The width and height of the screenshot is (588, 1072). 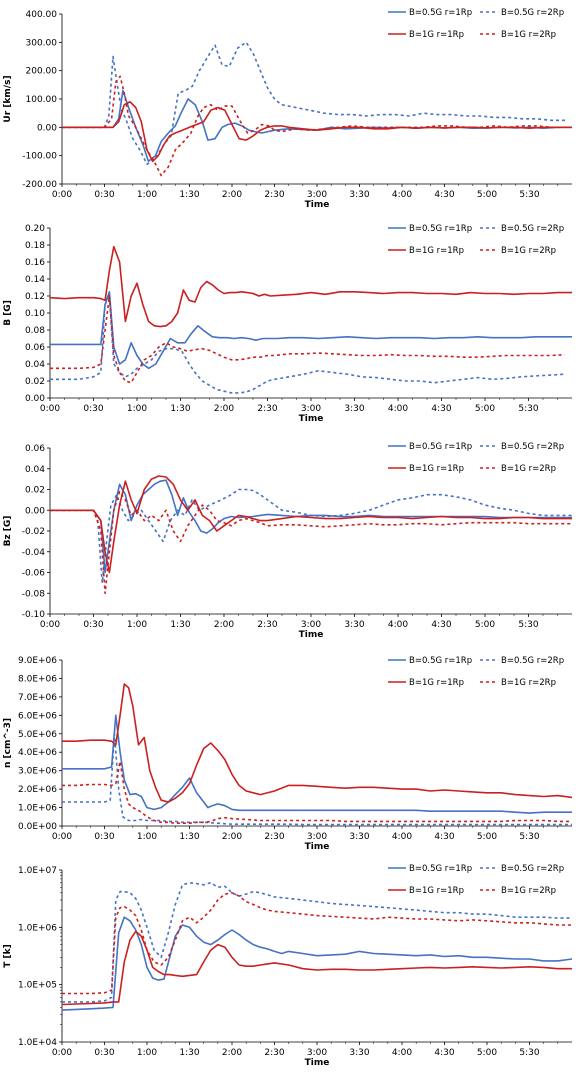 What do you see at coordinates (37, 679) in the screenshot?
I see `y-tick-label: 8.0E+06` at bounding box center [37, 679].